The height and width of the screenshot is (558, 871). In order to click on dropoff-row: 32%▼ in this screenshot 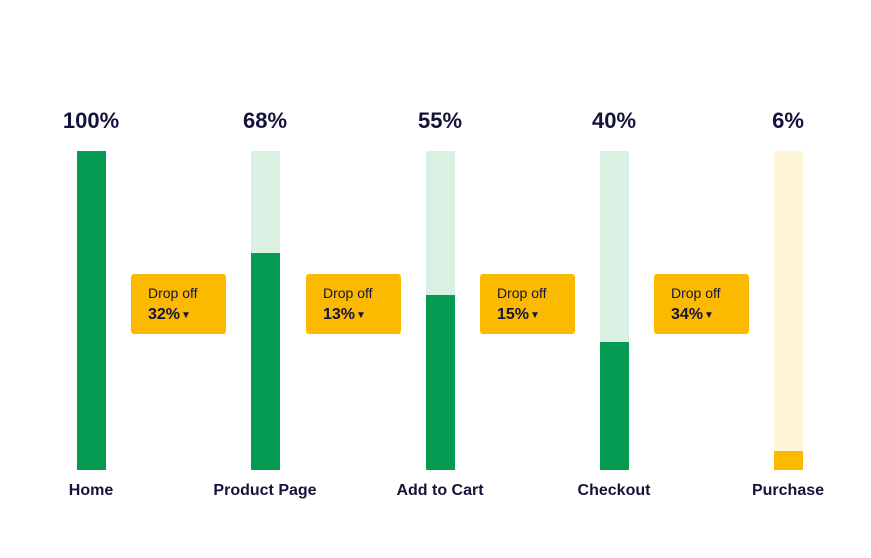, I will do `click(187, 315)`.